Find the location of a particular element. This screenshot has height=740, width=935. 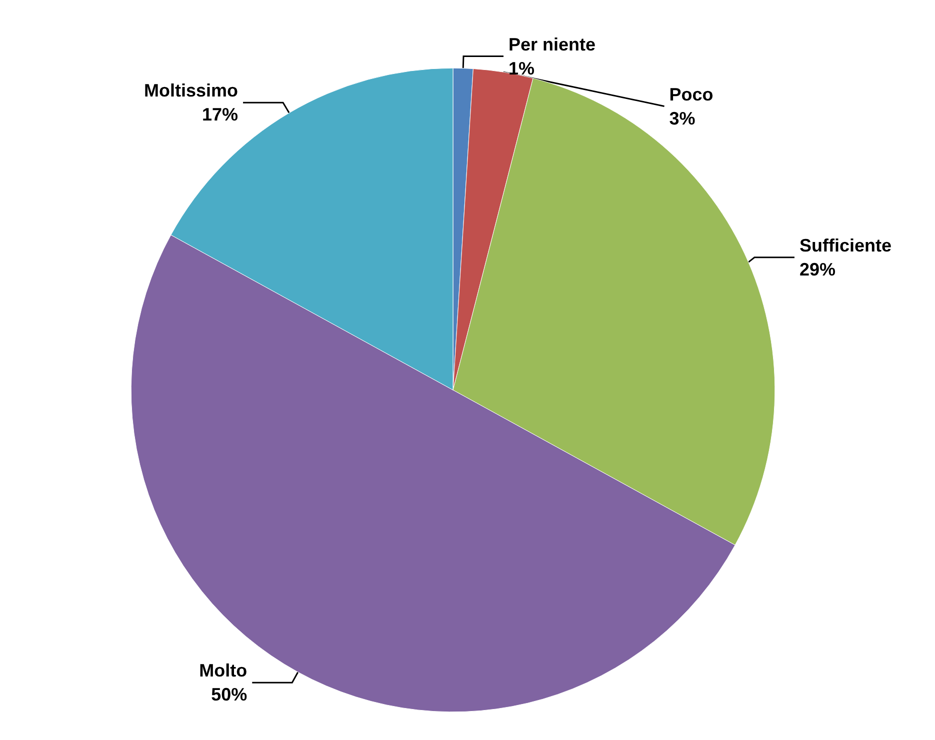

data-label: 50% is located at coordinates (229, 694).